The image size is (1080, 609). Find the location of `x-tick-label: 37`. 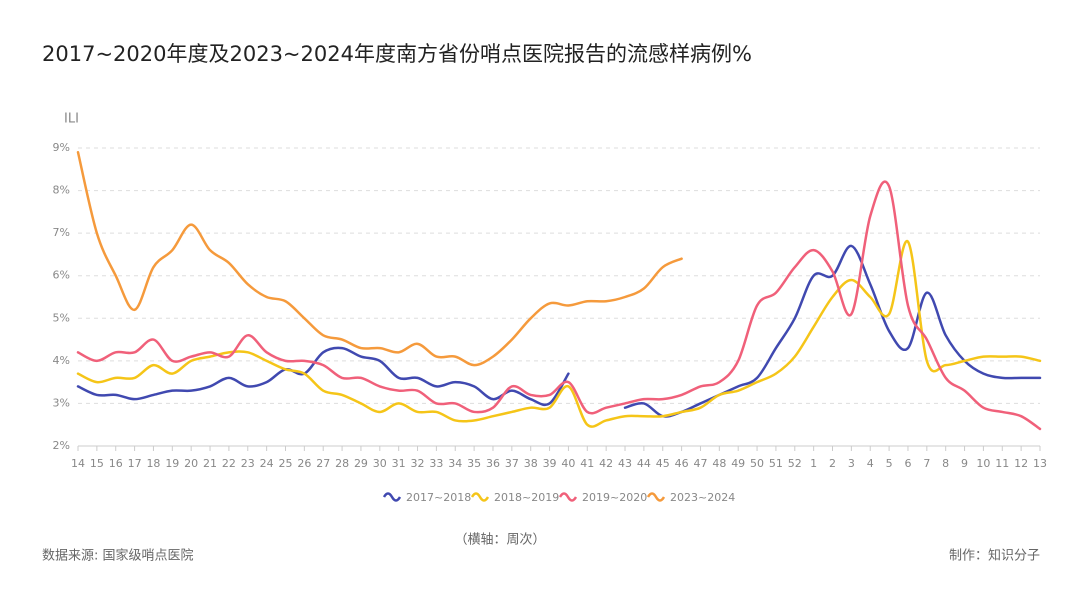

x-tick-label: 37 is located at coordinates (512, 463).